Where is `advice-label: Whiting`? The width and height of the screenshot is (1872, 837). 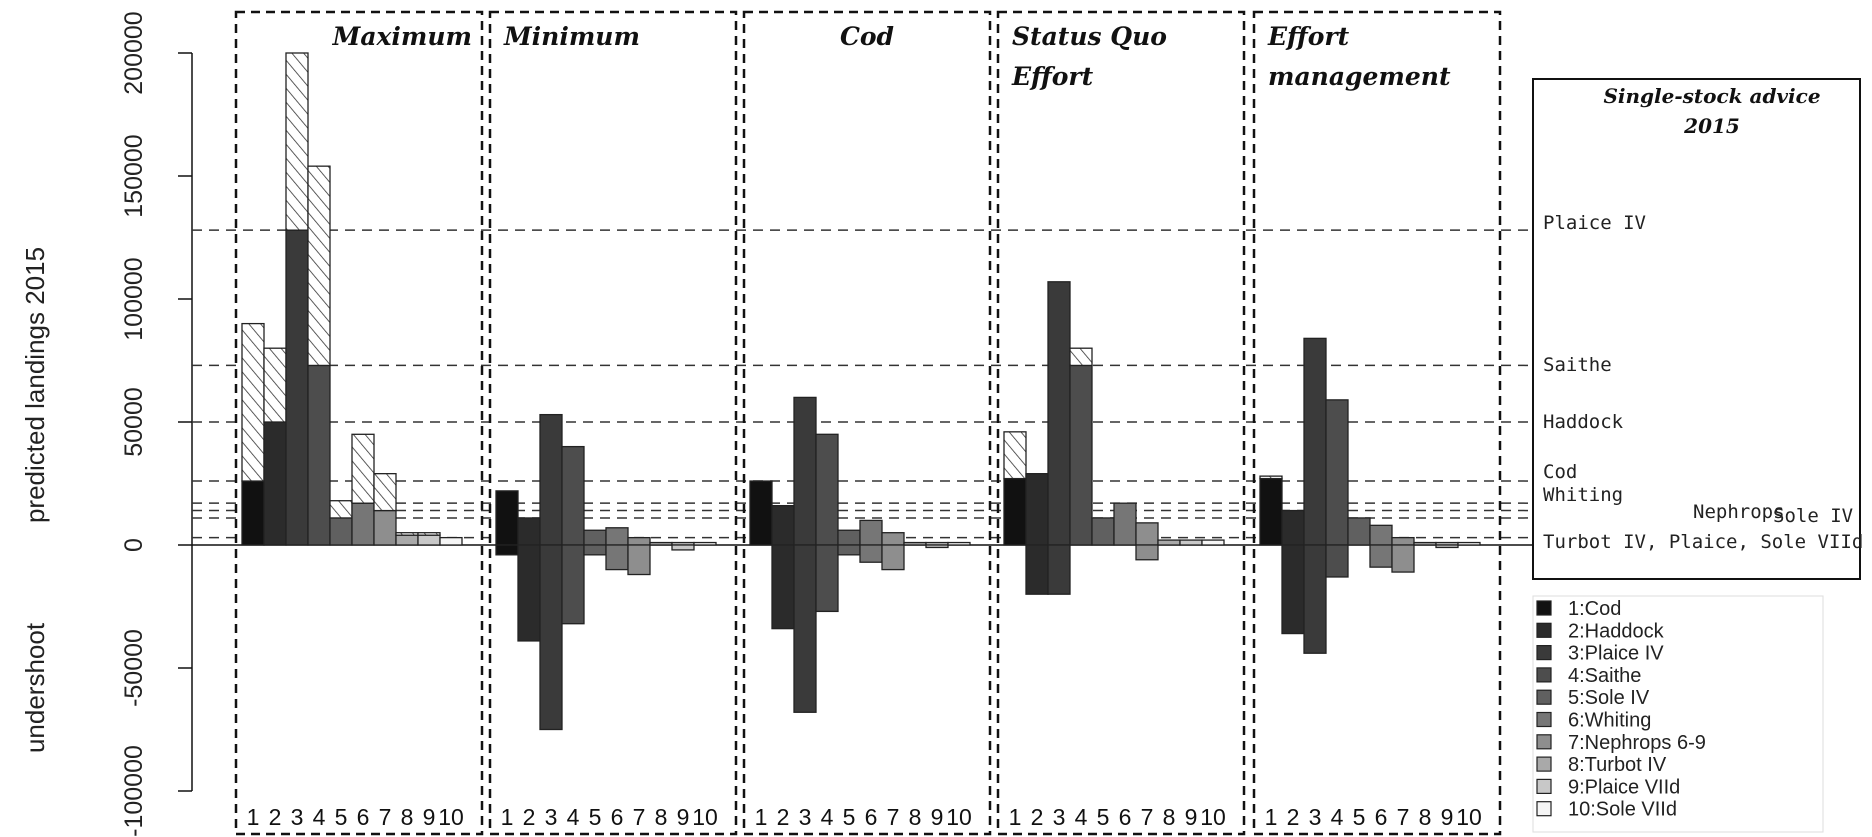
advice-label: Whiting is located at coordinates (1583, 495).